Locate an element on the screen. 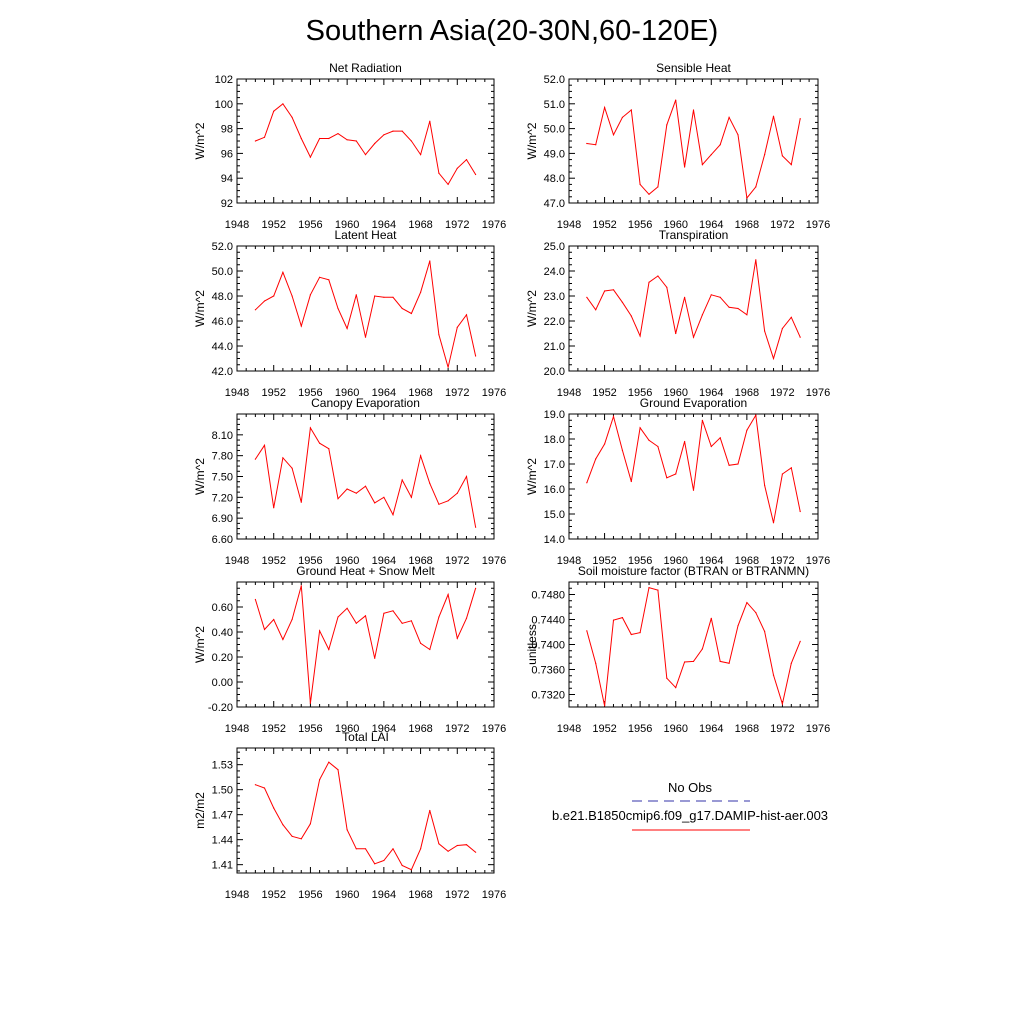 This screenshot has height=1024, width=1024. y-tick-label: 48.0 is located at coordinates (554, 179).